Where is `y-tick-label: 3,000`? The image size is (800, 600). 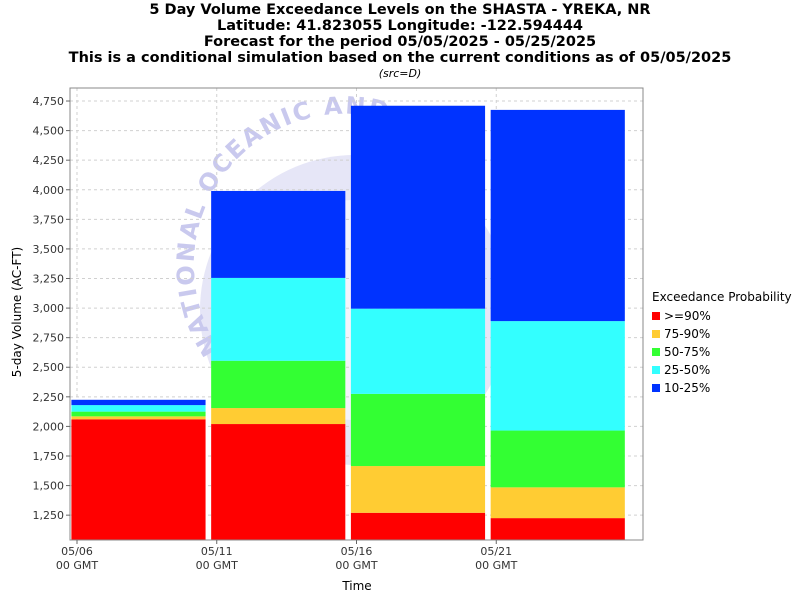 y-tick-label: 3,000 is located at coordinates (49, 308).